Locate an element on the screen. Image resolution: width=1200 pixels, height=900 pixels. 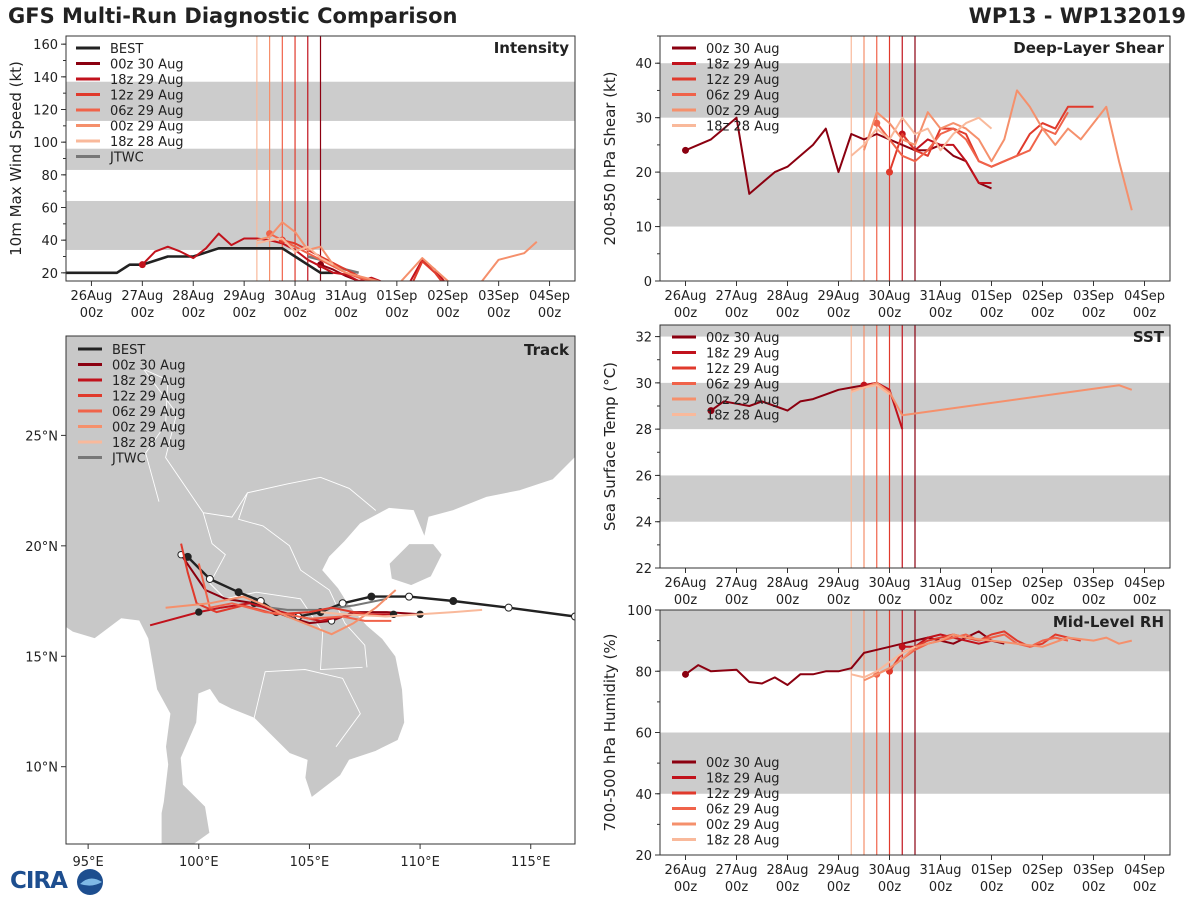
rh-ylabel: 700-500 hPa Humidity (%) is located at coordinates (610, 732).